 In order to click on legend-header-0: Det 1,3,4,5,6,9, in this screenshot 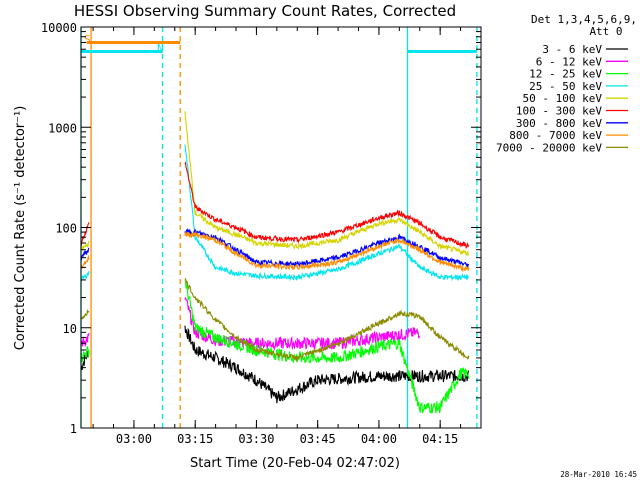, I will do `click(584, 19)`.